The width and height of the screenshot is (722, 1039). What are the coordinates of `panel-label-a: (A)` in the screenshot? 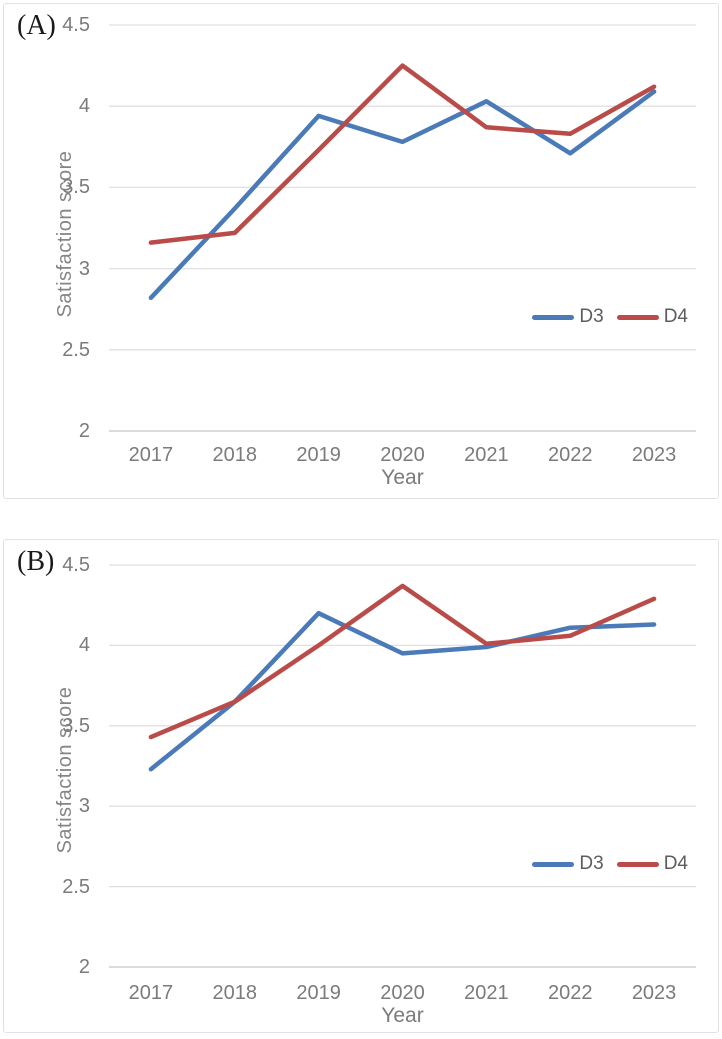 It's located at (36, 25).